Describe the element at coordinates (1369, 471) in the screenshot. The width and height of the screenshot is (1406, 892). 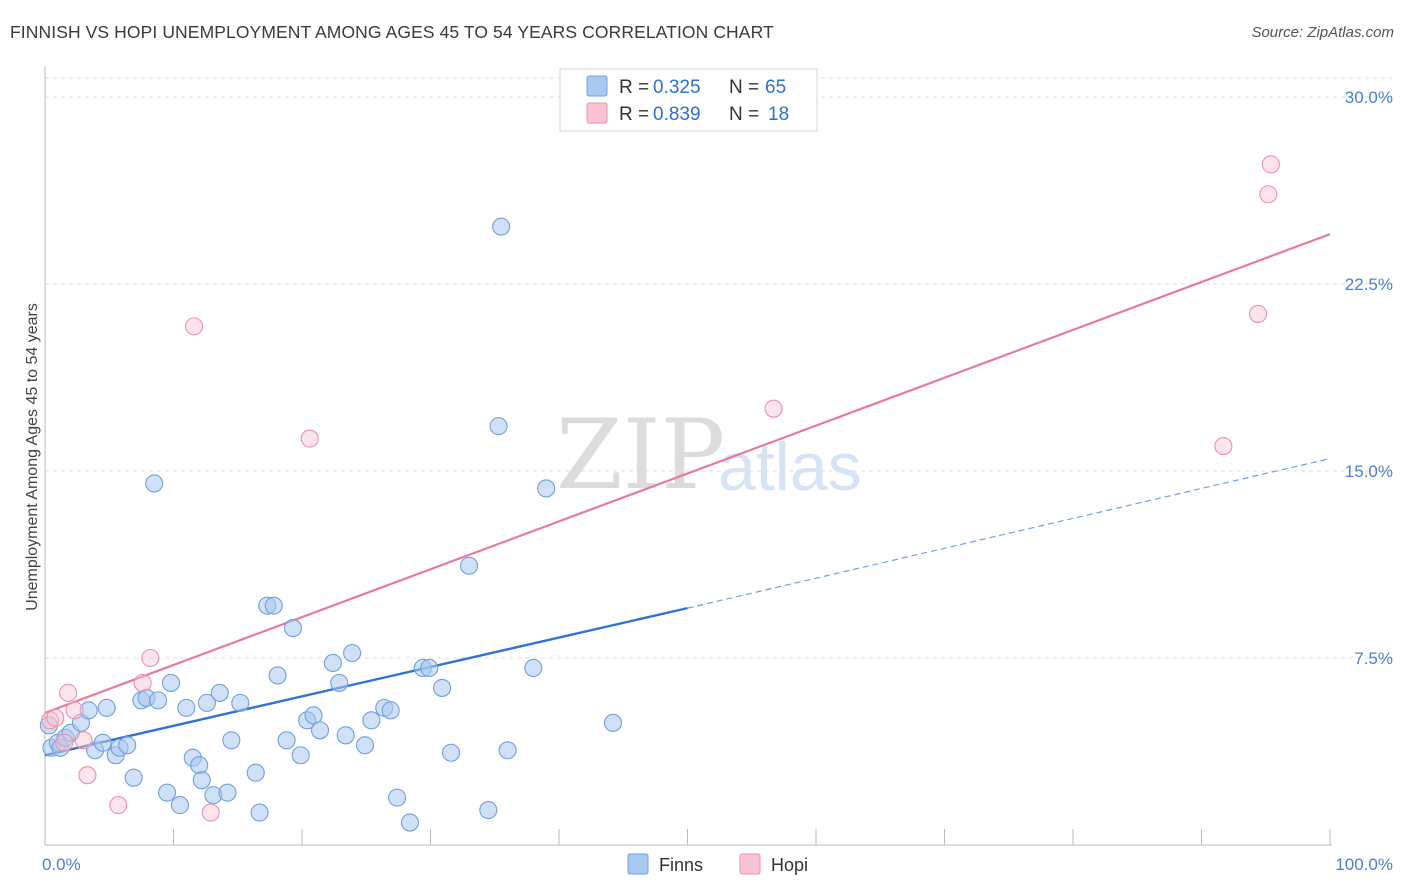
I see `y-tick-label: 15.0%` at that location.